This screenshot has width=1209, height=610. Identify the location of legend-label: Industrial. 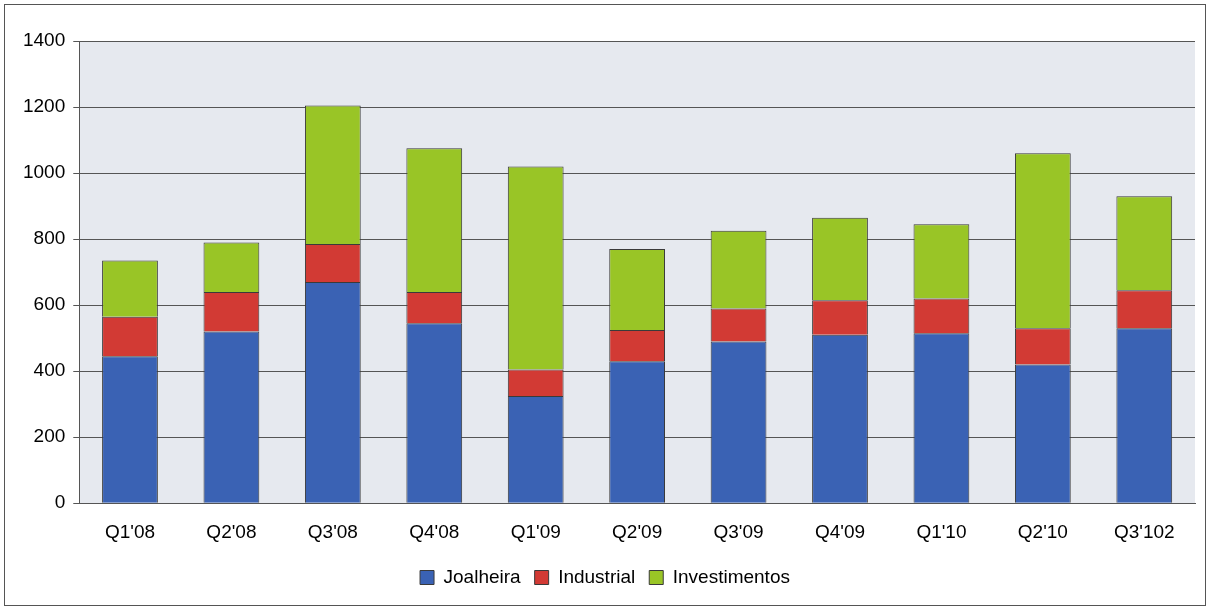
(597, 576).